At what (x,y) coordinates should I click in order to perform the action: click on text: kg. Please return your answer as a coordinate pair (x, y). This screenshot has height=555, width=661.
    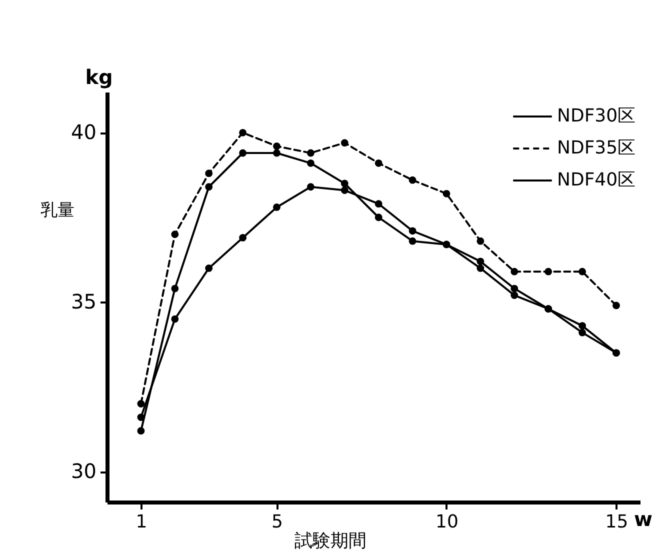
    Looking at the image, I should click on (99, 77).